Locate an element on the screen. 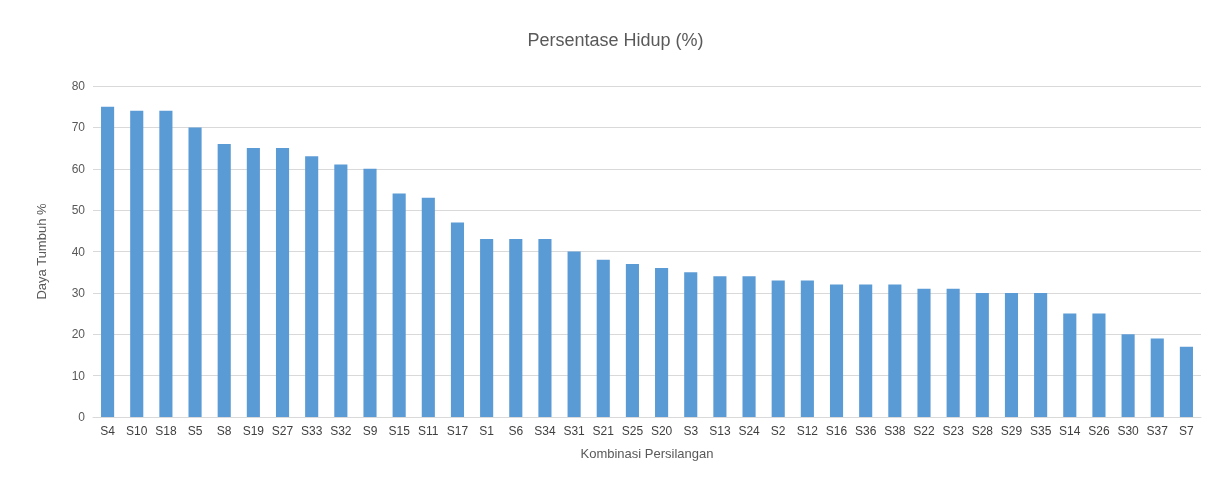 The width and height of the screenshot is (1231, 497). x-tick-label: S23 is located at coordinates (953, 431).